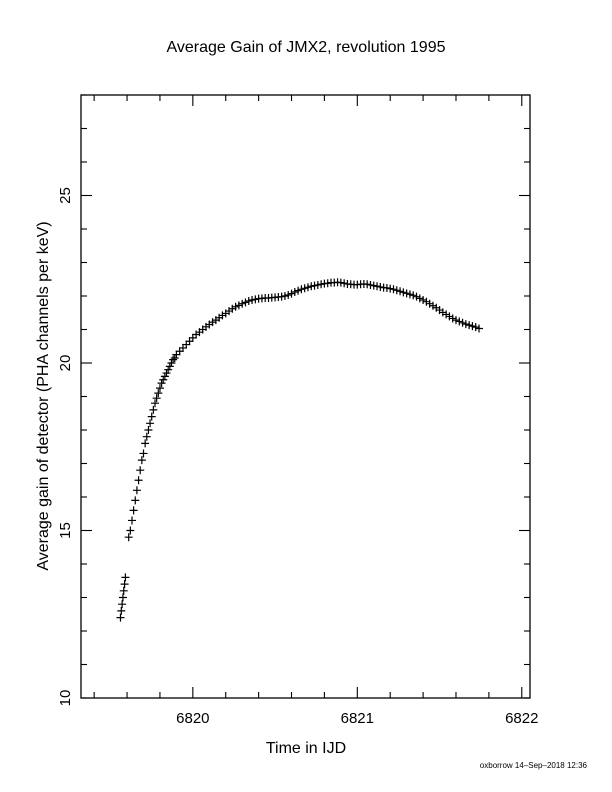  Describe the element at coordinates (534, 765) in the screenshot. I see `footer-stamp: oxborrow 14–Sep–2018 12:36` at that location.